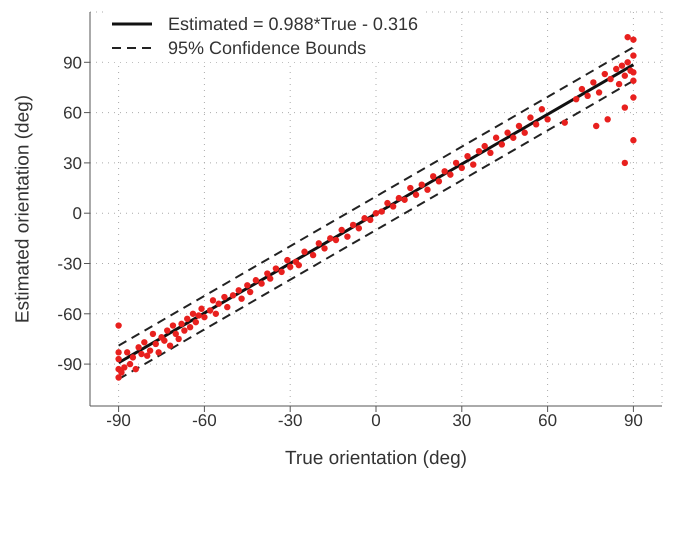 The height and width of the screenshot is (535, 675). What do you see at coordinates (290, 420) in the screenshot?
I see `x-tick-label: -30` at bounding box center [290, 420].